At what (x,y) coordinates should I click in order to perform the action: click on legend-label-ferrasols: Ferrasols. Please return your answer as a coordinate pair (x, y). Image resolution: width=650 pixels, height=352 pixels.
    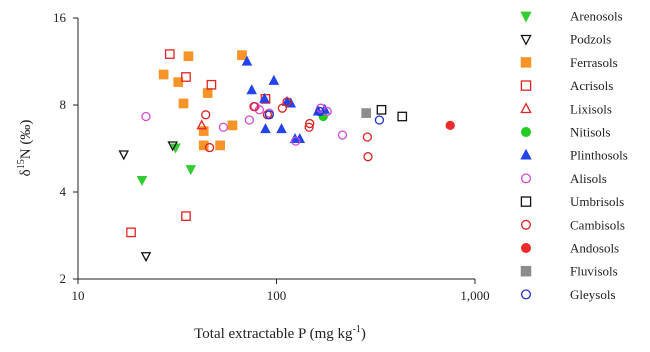
    Looking at the image, I should click on (594, 62).